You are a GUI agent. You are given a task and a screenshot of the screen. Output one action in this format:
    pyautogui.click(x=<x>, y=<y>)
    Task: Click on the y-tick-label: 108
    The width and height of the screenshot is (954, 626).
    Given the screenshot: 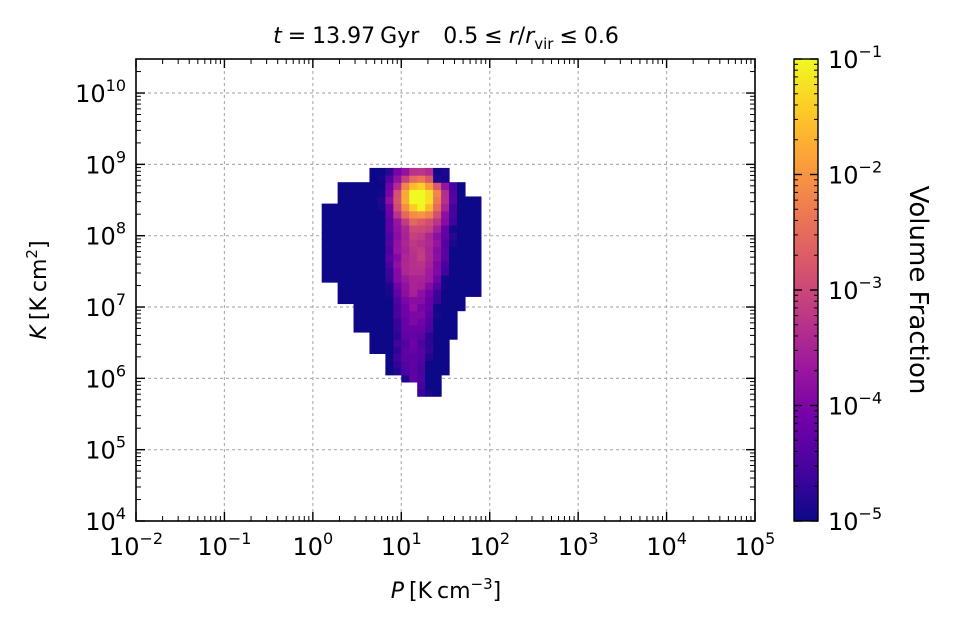 What is the action you would take?
    pyautogui.click(x=105, y=235)
    